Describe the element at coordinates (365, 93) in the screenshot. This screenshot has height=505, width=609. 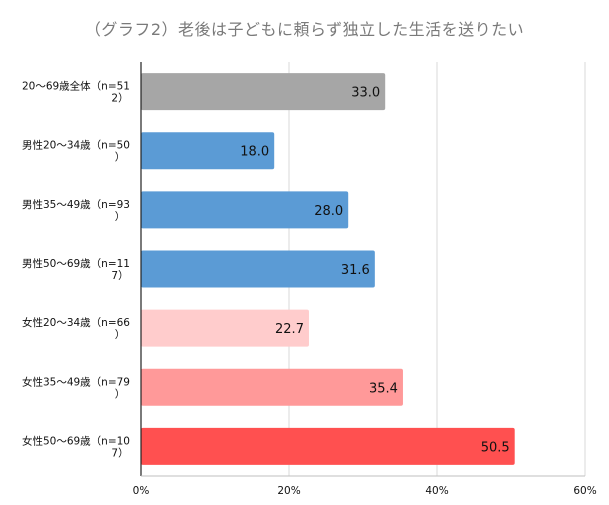
I see `data-label: 33.0` at that location.